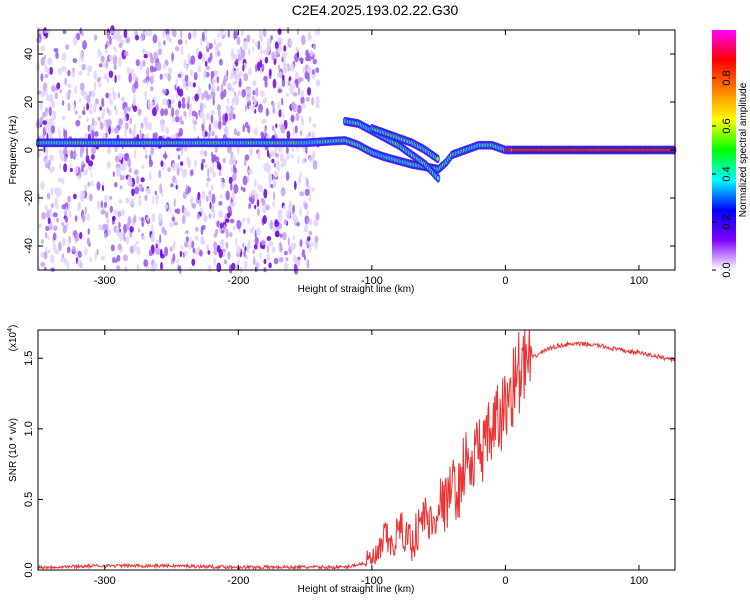 The width and height of the screenshot is (750, 600). What do you see at coordinates (375, 10) in the screenshot?
I see `figure-title: C2E4.2025.193.02.22.G30` at bounding box center [375, 10].